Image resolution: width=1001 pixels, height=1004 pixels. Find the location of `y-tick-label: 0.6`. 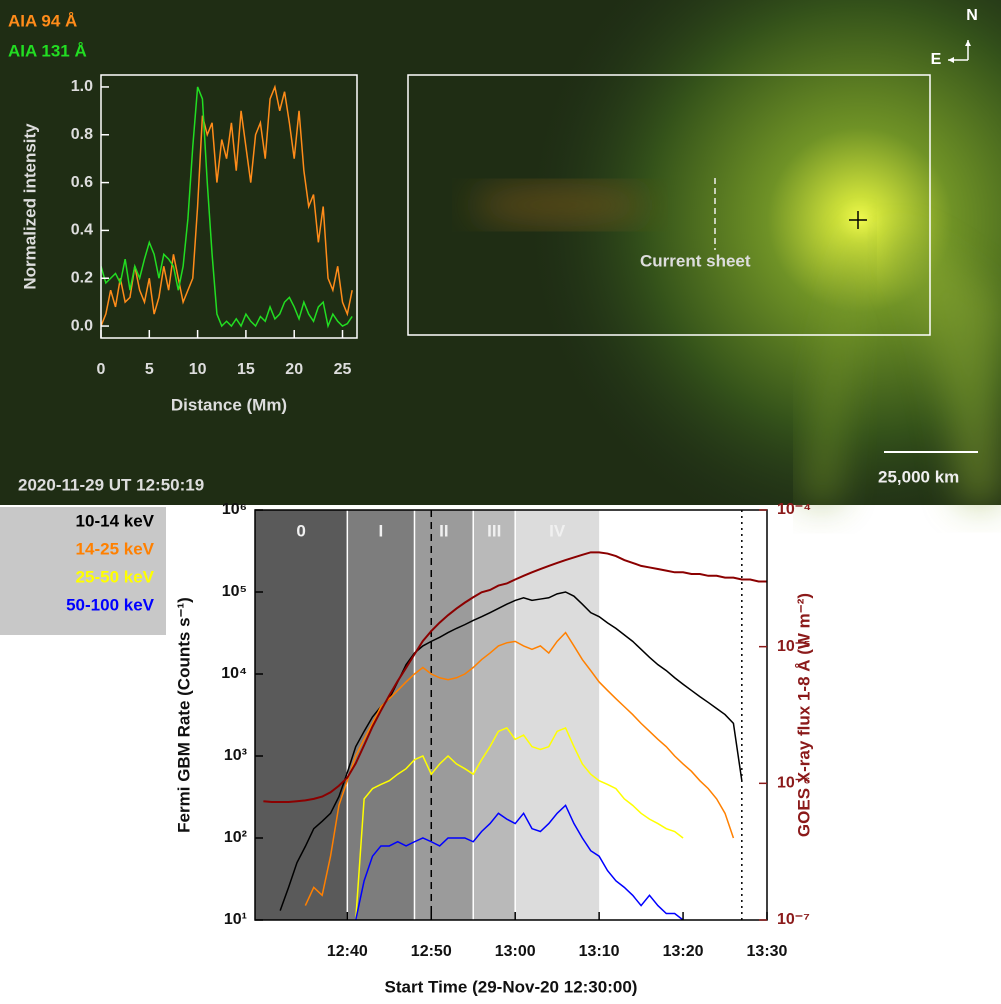

y-tick-label: 0.6 is located at coordinates (82, 182).